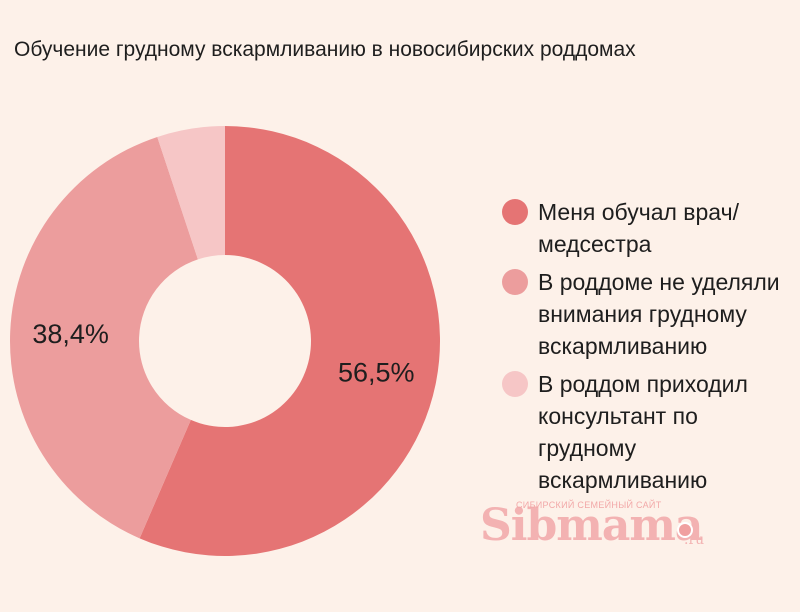  I want to click on watermark-logo: Sibmama, so click(591, 525).